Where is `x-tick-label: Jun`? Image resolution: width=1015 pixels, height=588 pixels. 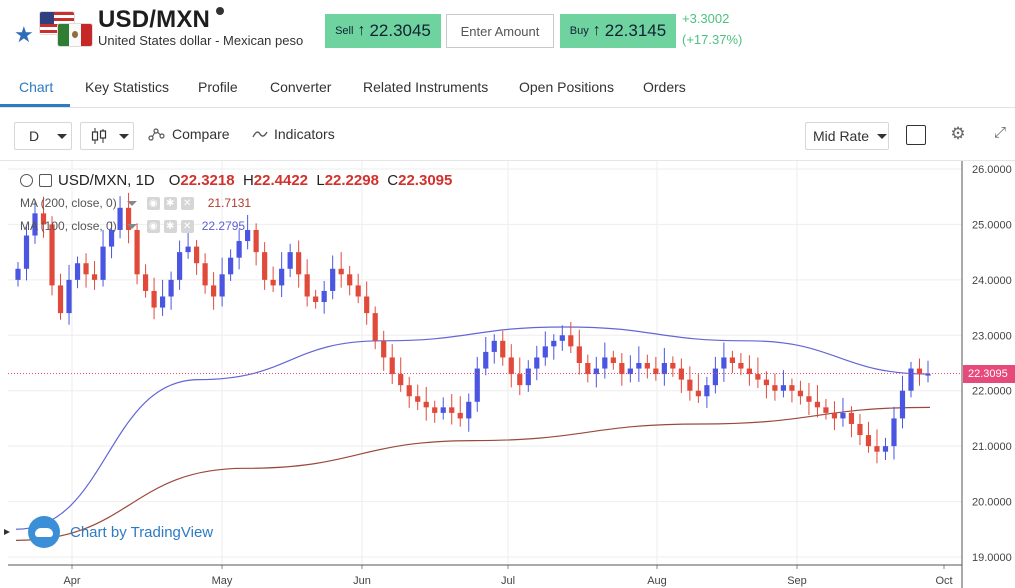
x-tick-label: Jun is located at coordinates (362, 581).